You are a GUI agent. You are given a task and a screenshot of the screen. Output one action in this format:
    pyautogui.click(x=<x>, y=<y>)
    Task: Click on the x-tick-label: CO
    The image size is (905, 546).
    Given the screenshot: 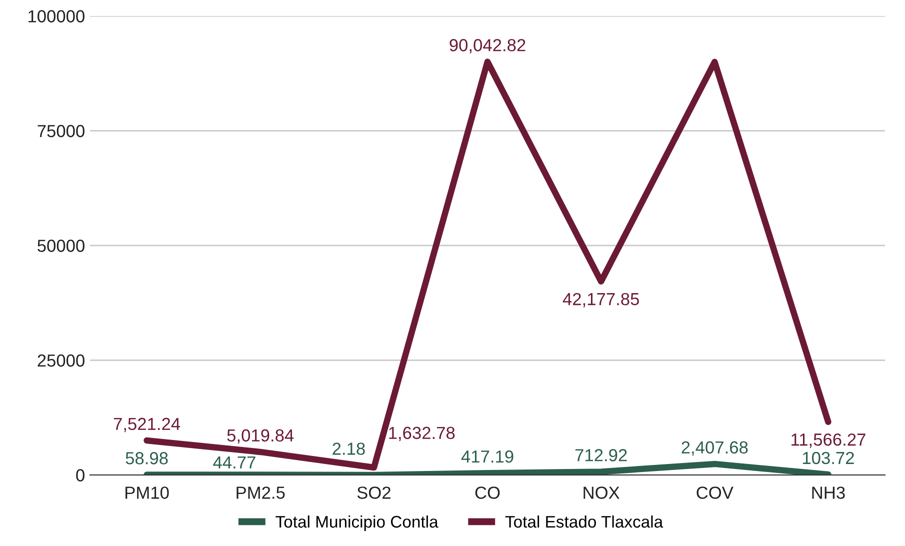 What is the action you would take?
    pyautogui.click(x=487, y=492)
    